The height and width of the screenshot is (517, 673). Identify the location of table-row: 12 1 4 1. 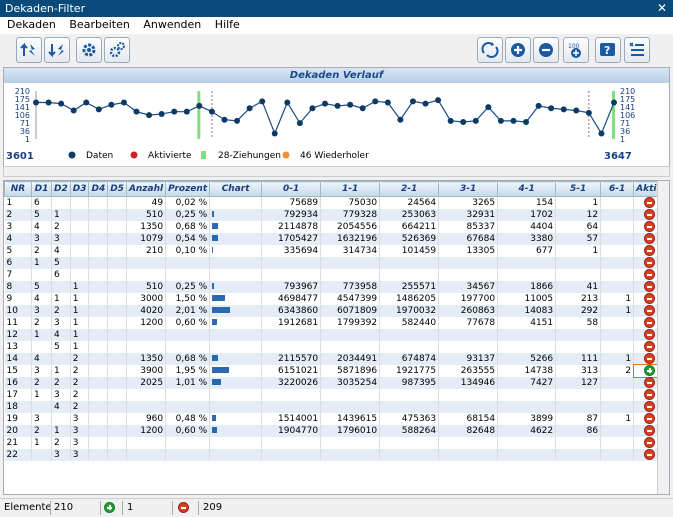
(335, 335).